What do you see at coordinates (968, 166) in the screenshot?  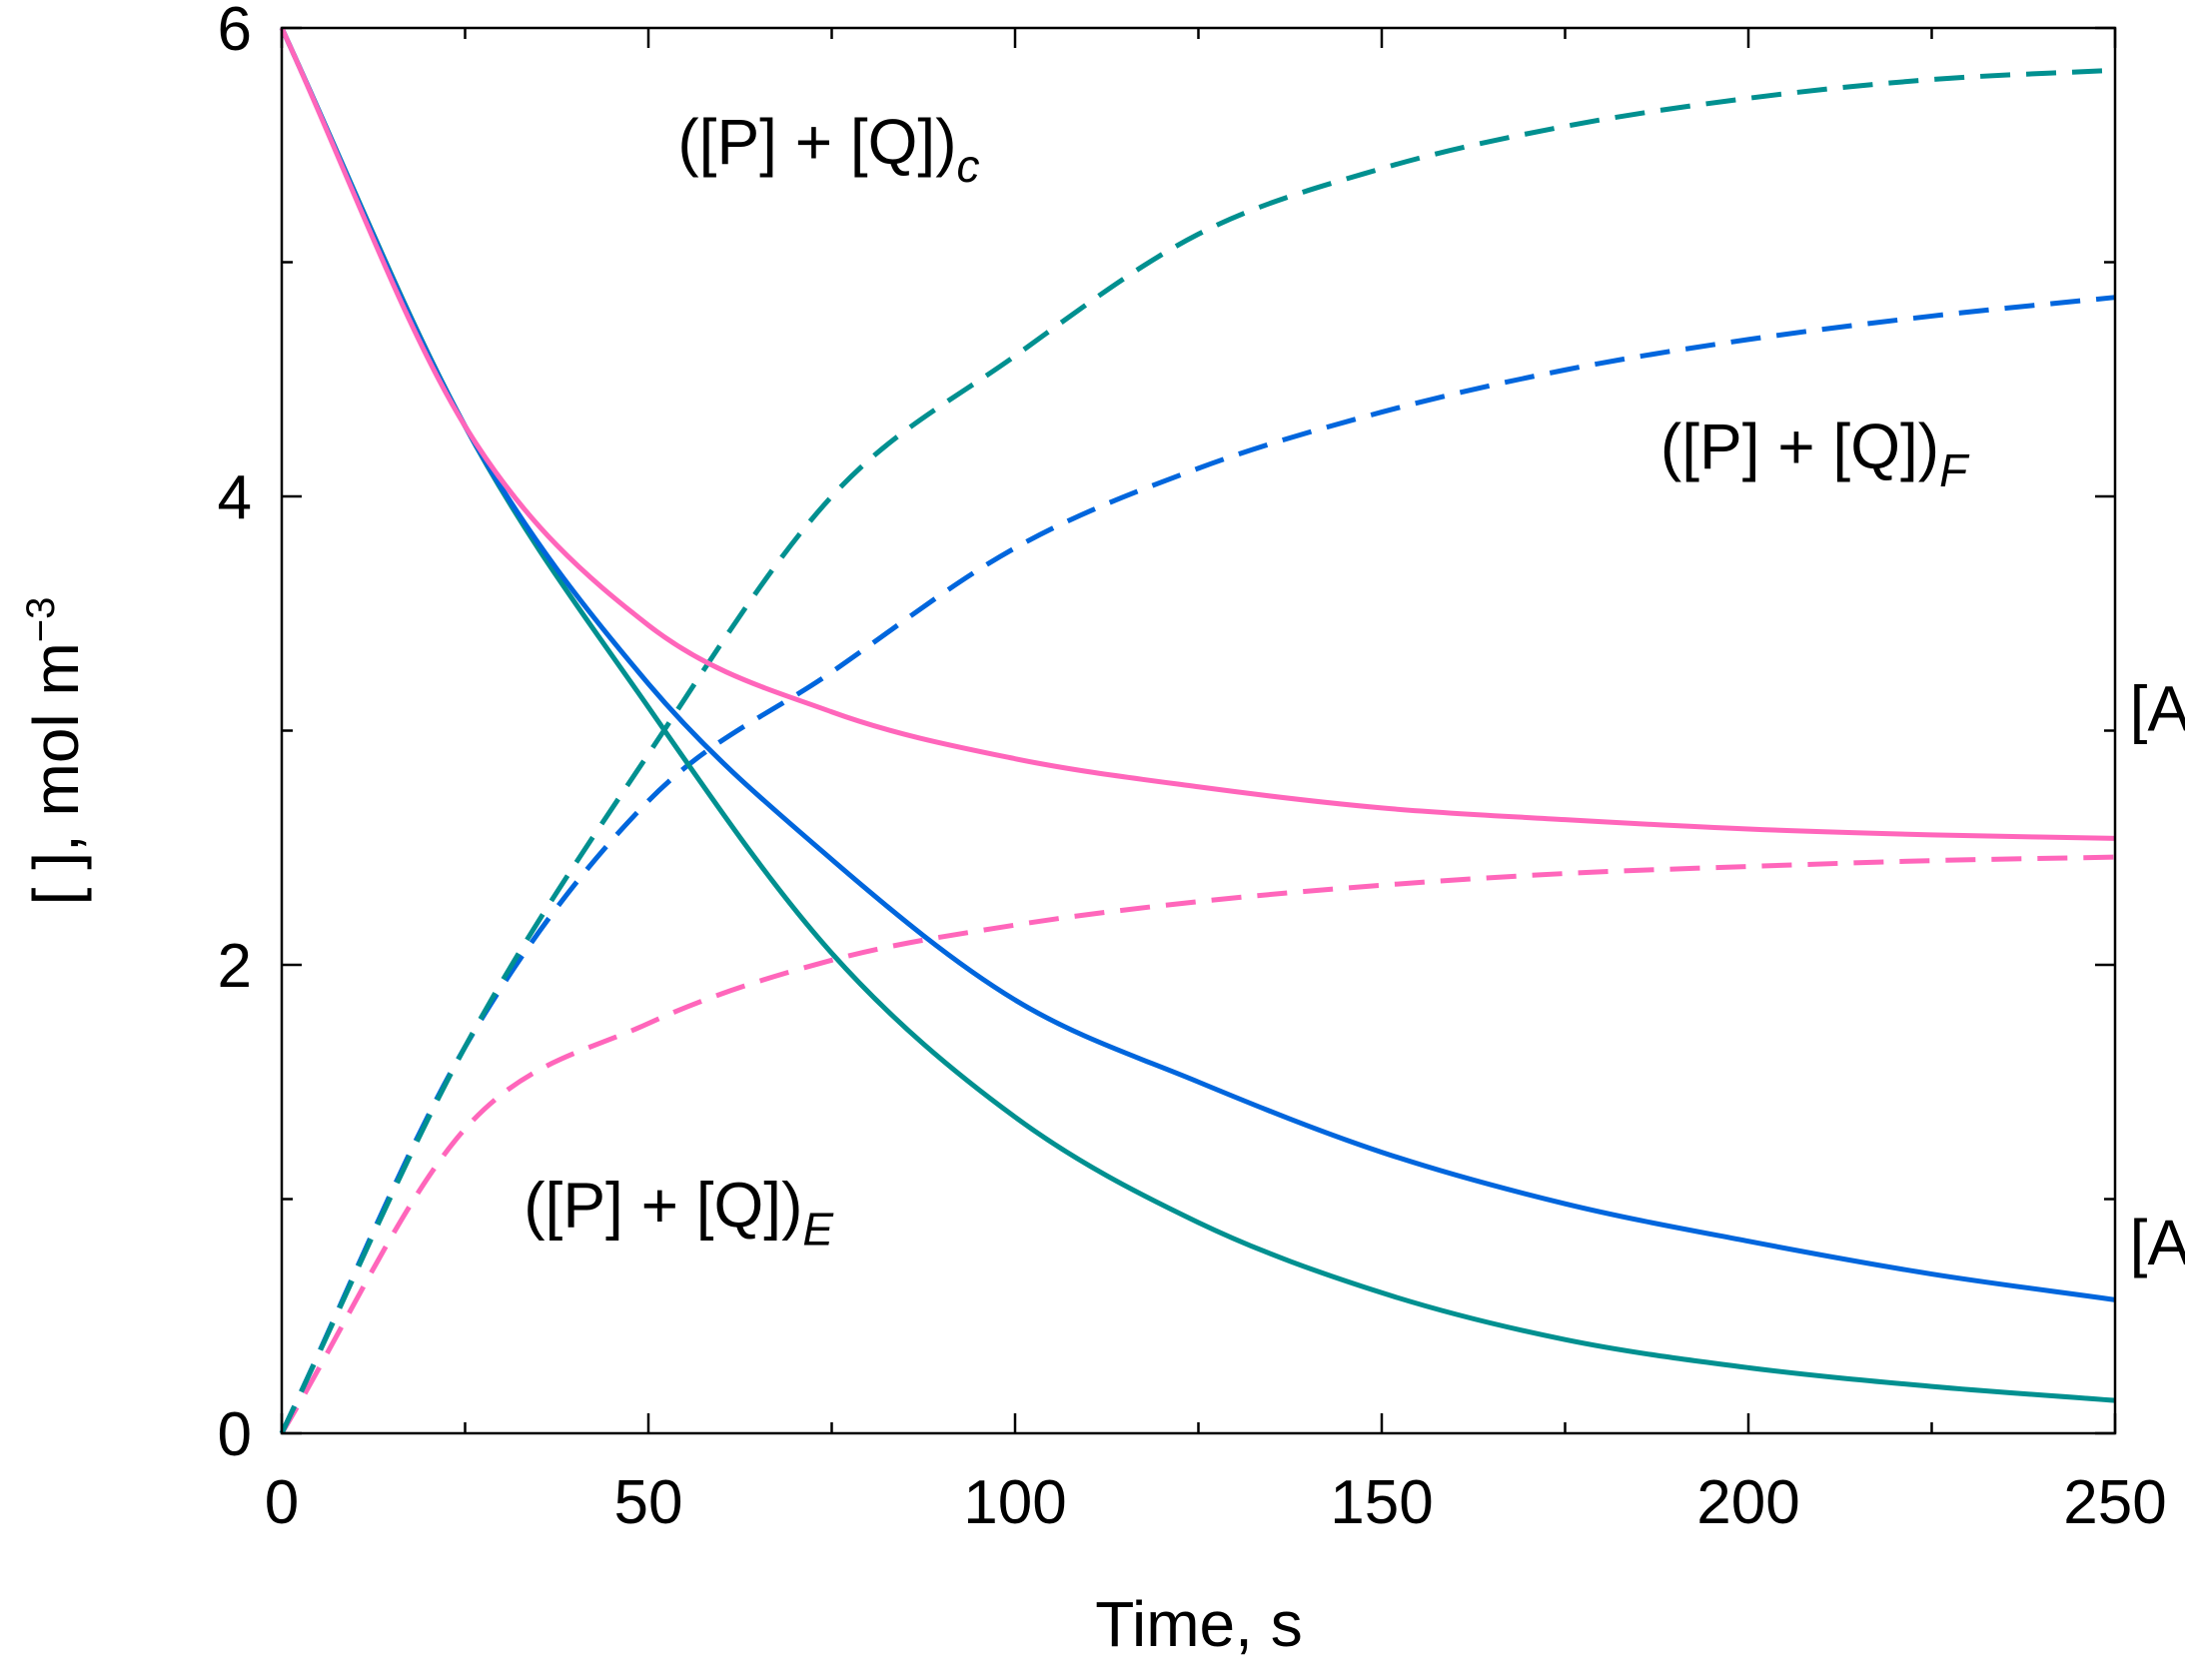 I see `curve-label-subscript: c` at bounding box center [968, 166].